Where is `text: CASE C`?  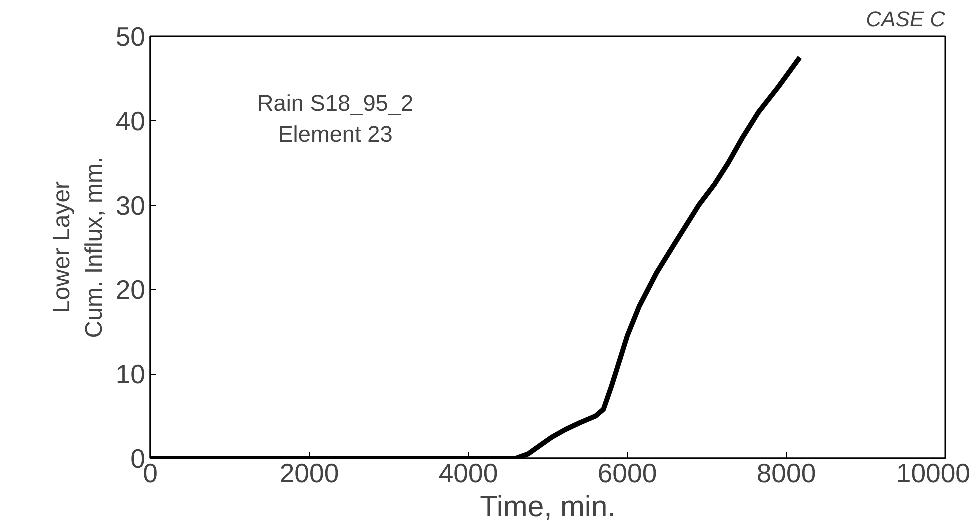 text: CASE C is located at coordinates (906, 20).